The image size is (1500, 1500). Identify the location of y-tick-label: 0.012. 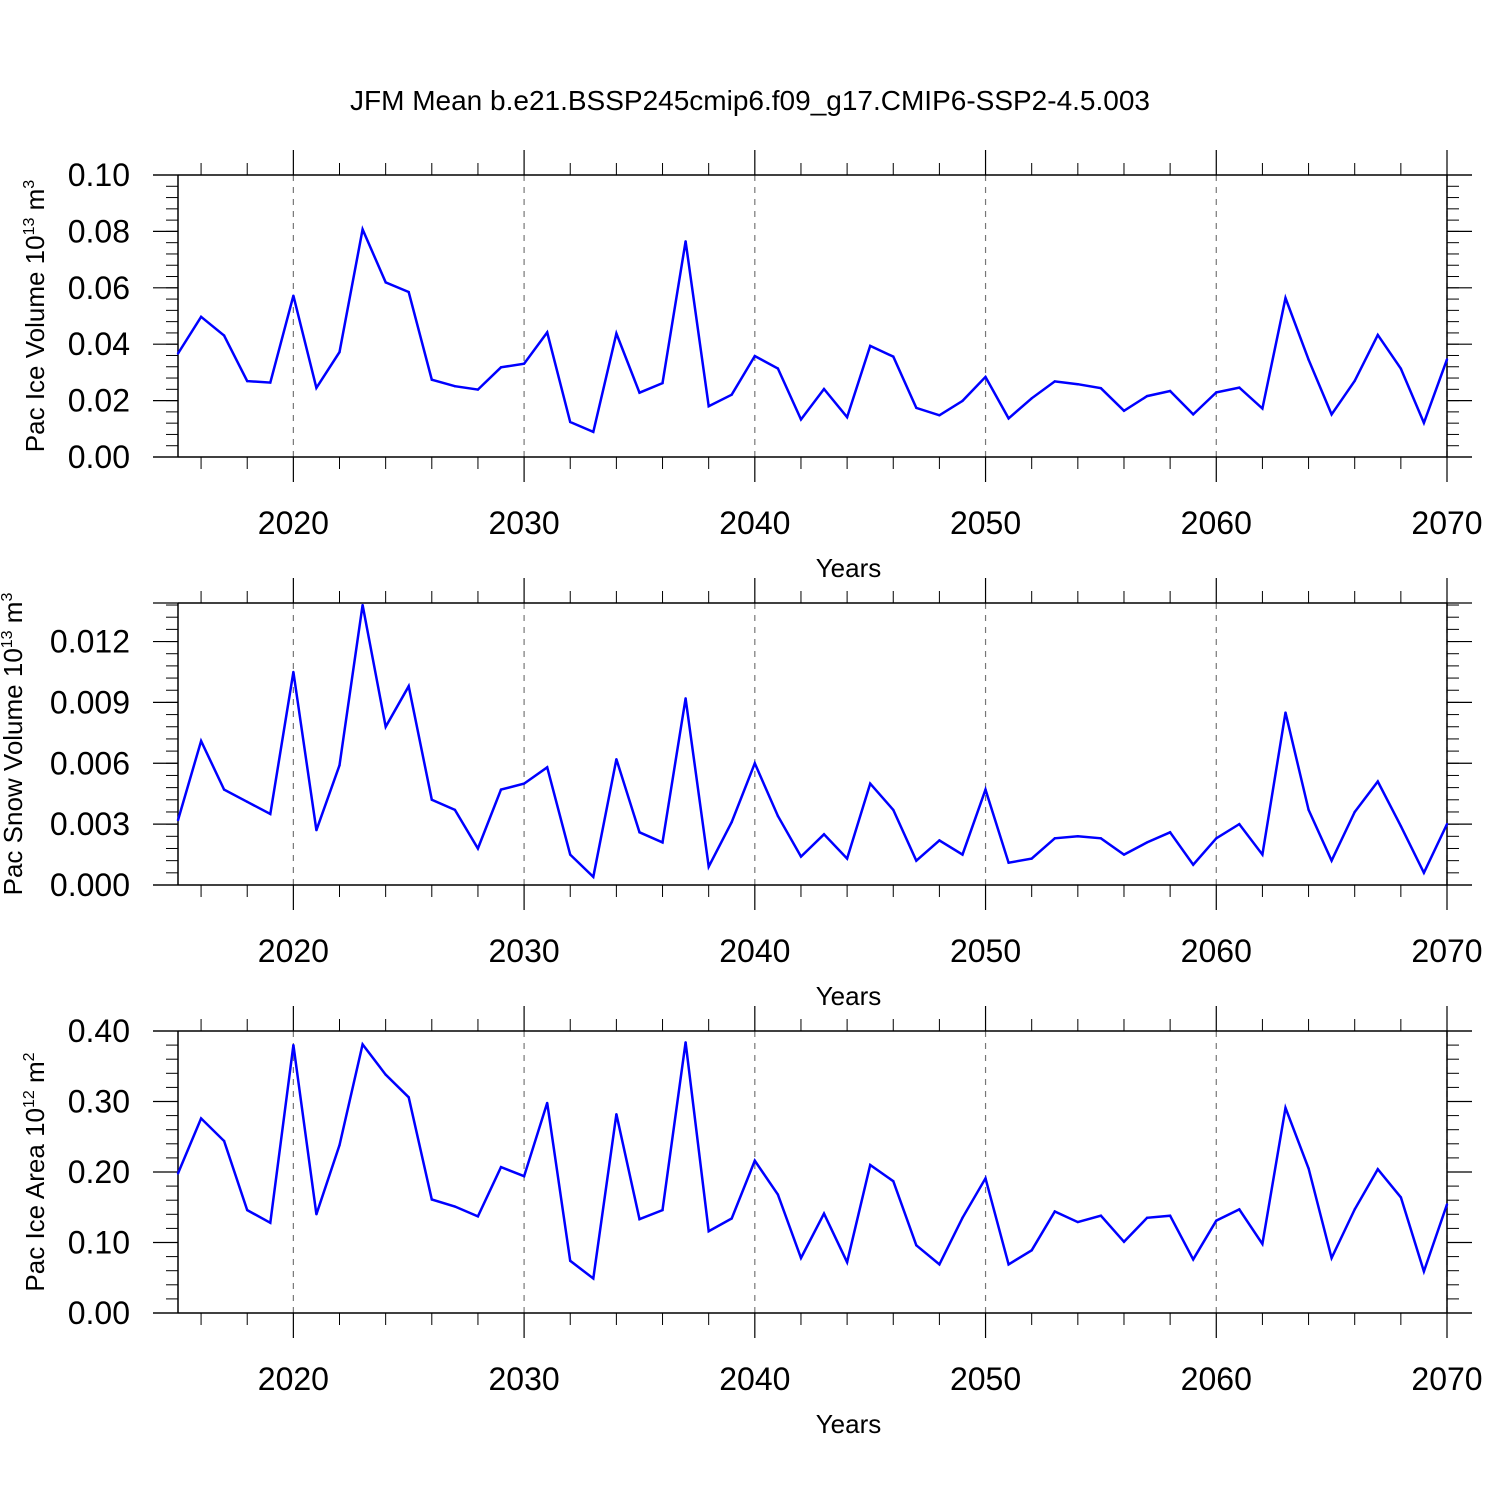
(90, 642).